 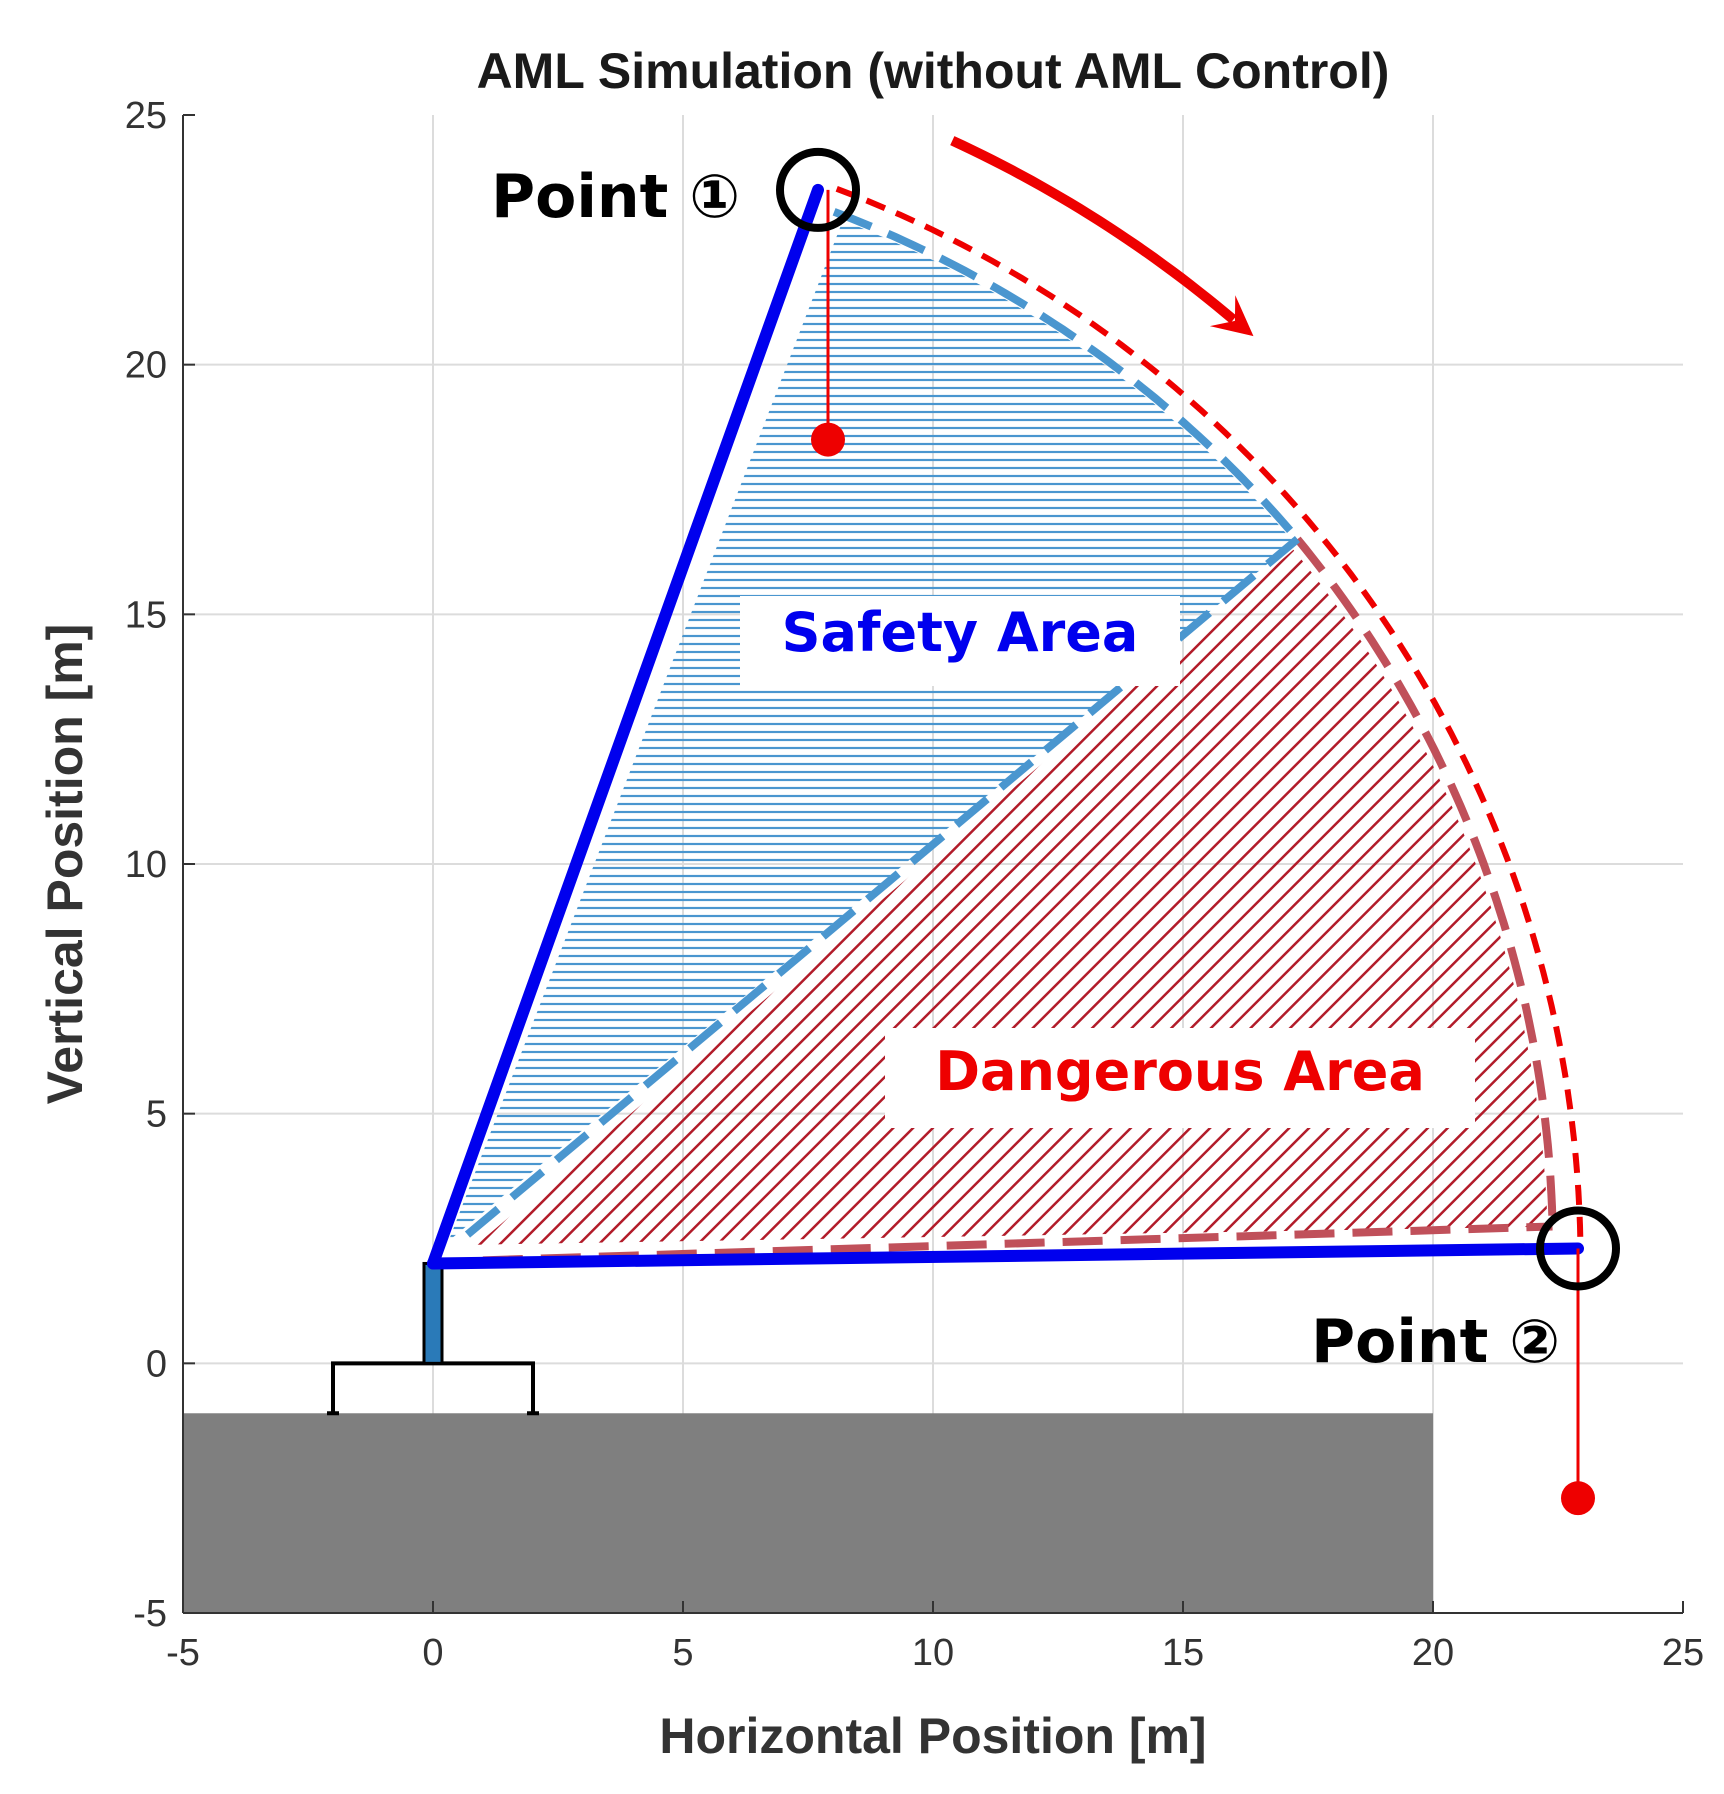 What do you see at coordinates (146, 865) in the screenshot?
I see `y-tick-label: 10` at bounding box center [146, 865].